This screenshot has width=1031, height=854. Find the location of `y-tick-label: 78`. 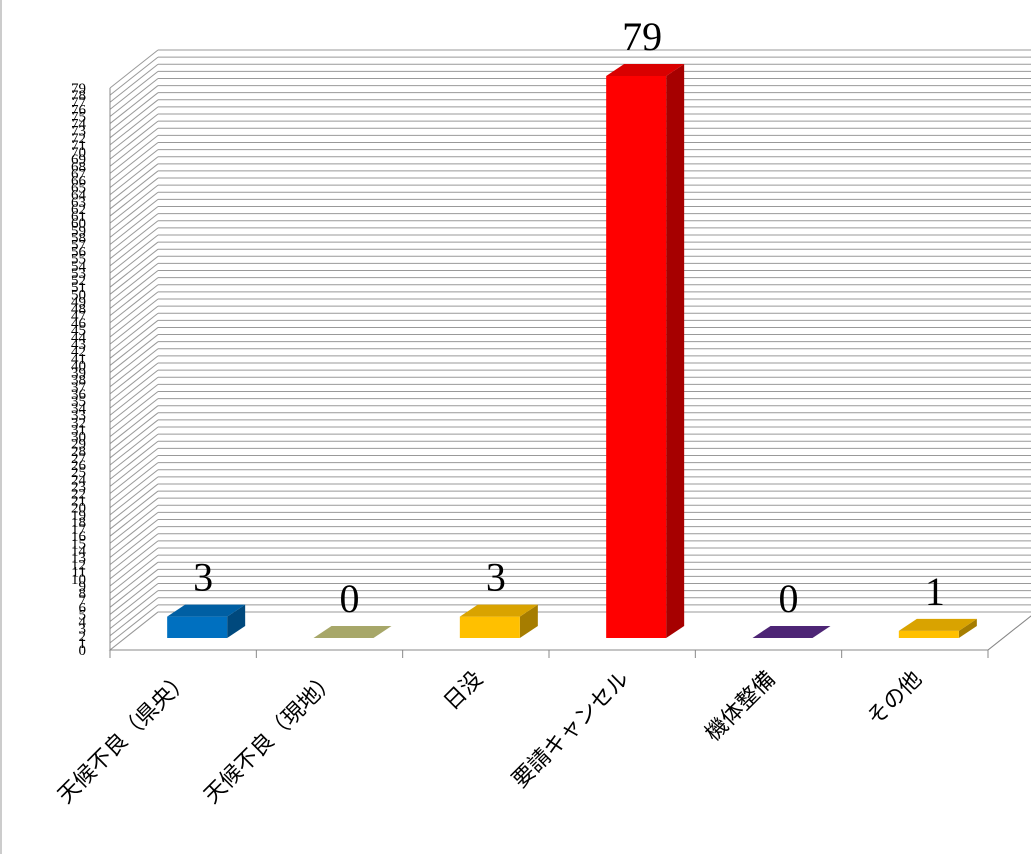

y-tick-label: 78 is located at coordinates (78, 96).